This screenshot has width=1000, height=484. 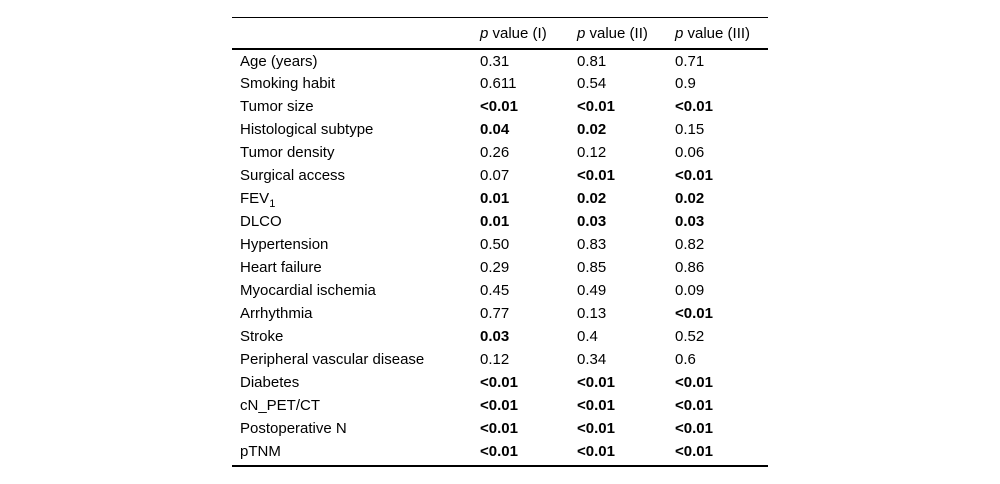 I want to click on row-label: Histological subtype, so click(x=307, y=129).